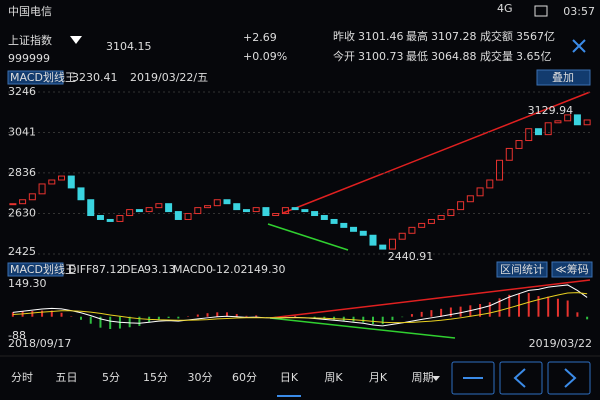 The image size is (600, 400). I want to click on stat-label: 昨收, so click(344, 36).